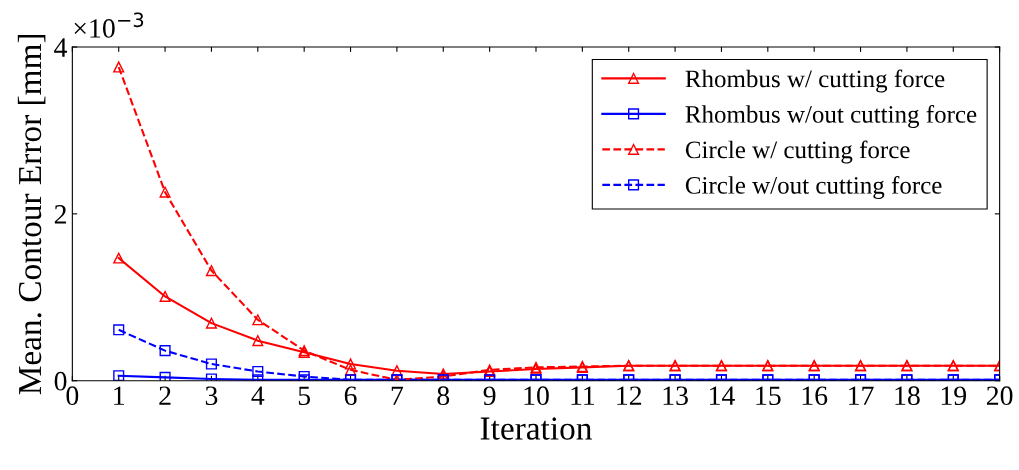 Image resolution: width=1019 pixels, height=470 pixels. What do you see at coordinates (536, 428) in the screenshot?
I see `x-axis-title: Iteration` at bounding box center [536, 428].